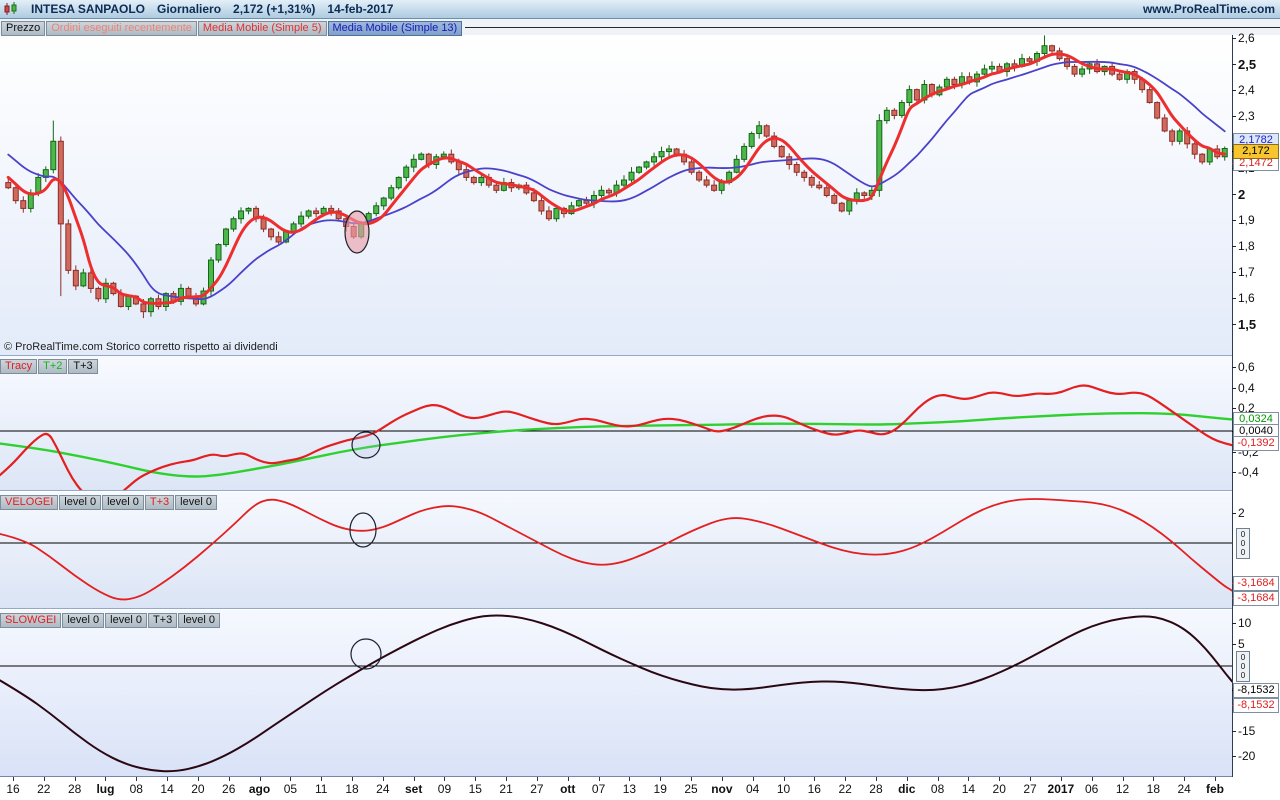  Describe the element at coordinates (74, 789) in the screenshot. I see `x-axis-label: 28` at that location.